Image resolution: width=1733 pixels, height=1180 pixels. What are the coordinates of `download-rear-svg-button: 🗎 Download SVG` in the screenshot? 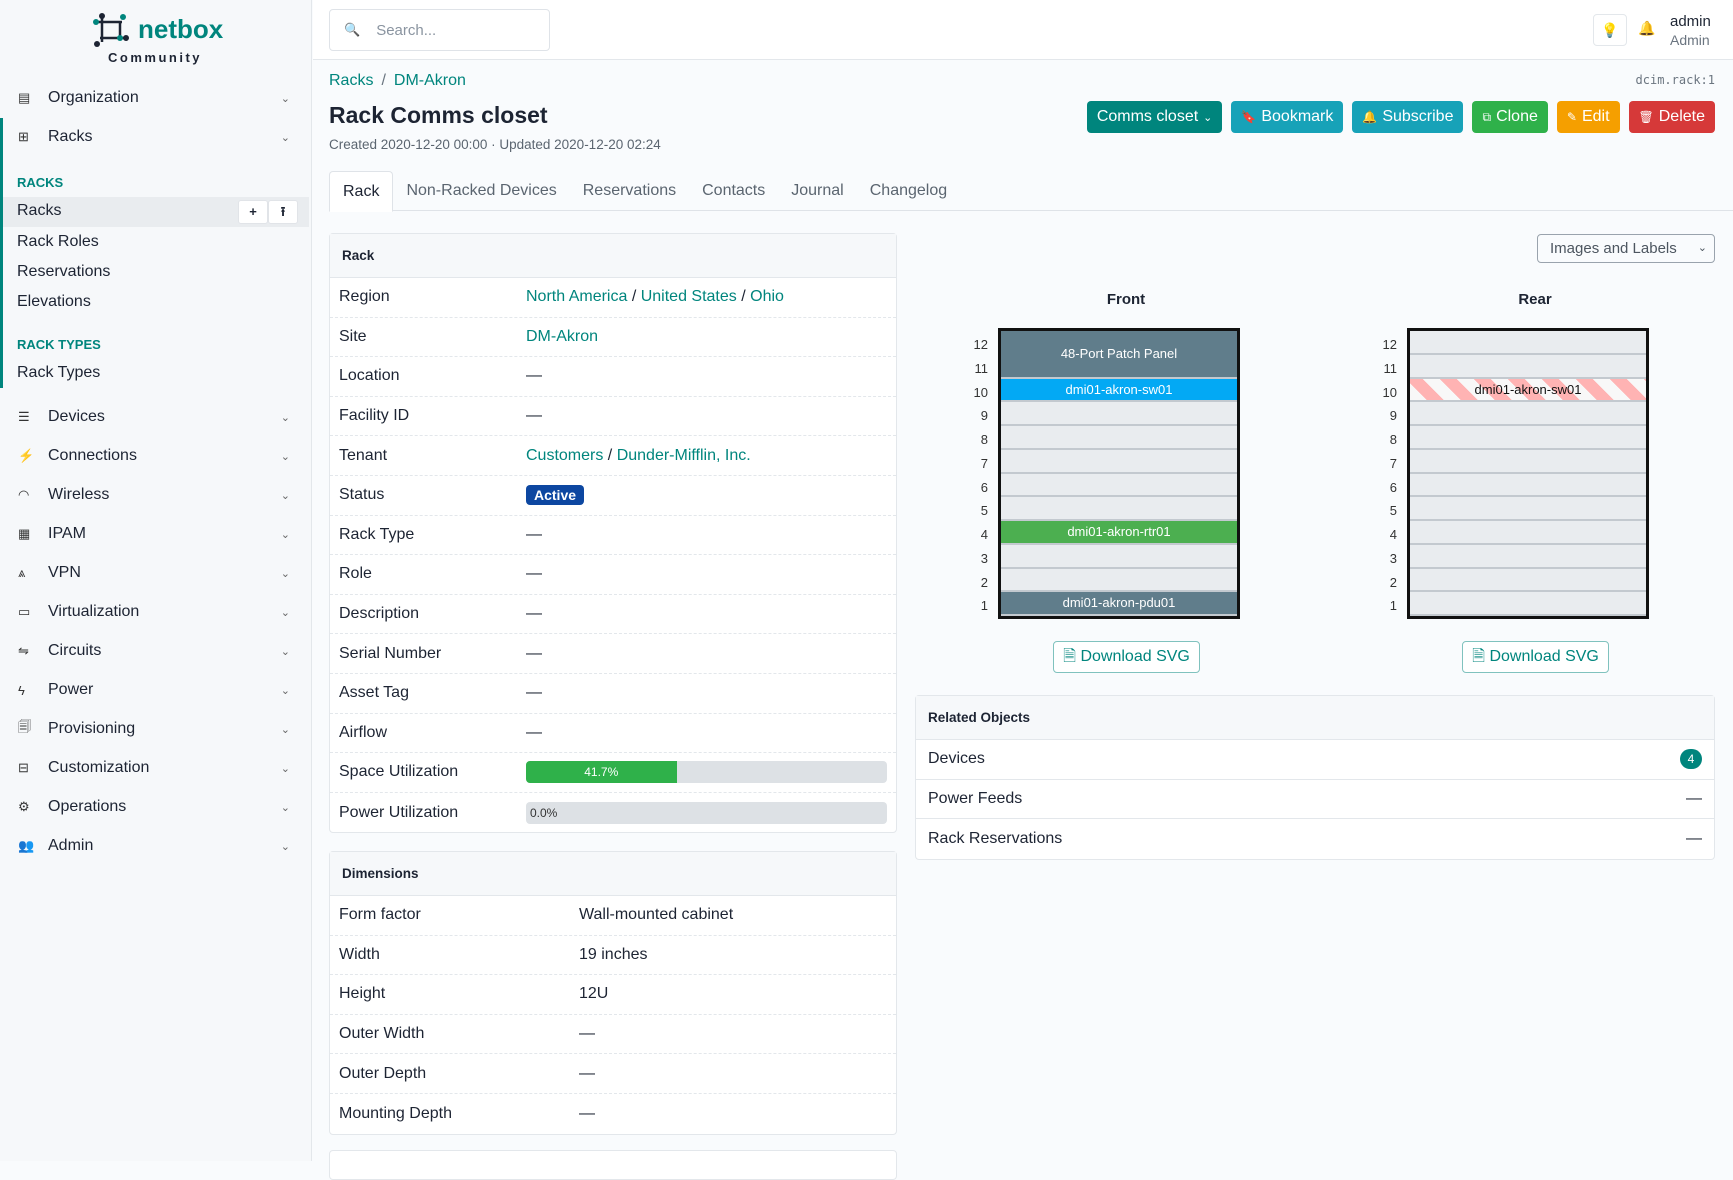 It's located at (1535, 657).